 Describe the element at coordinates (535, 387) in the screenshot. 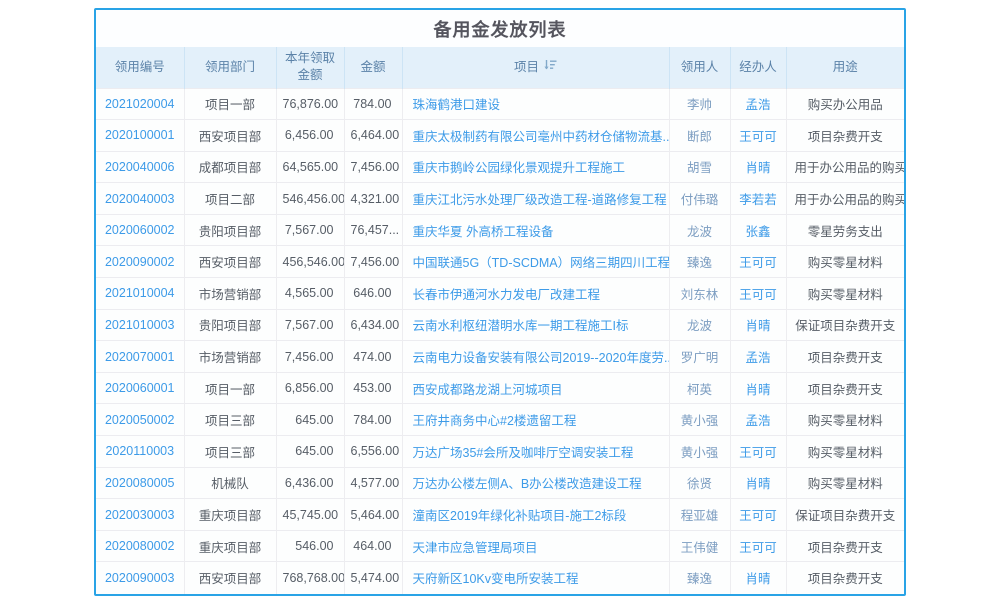

I see `cell-project: 西安成都路龙湖上河城项目` at that location.